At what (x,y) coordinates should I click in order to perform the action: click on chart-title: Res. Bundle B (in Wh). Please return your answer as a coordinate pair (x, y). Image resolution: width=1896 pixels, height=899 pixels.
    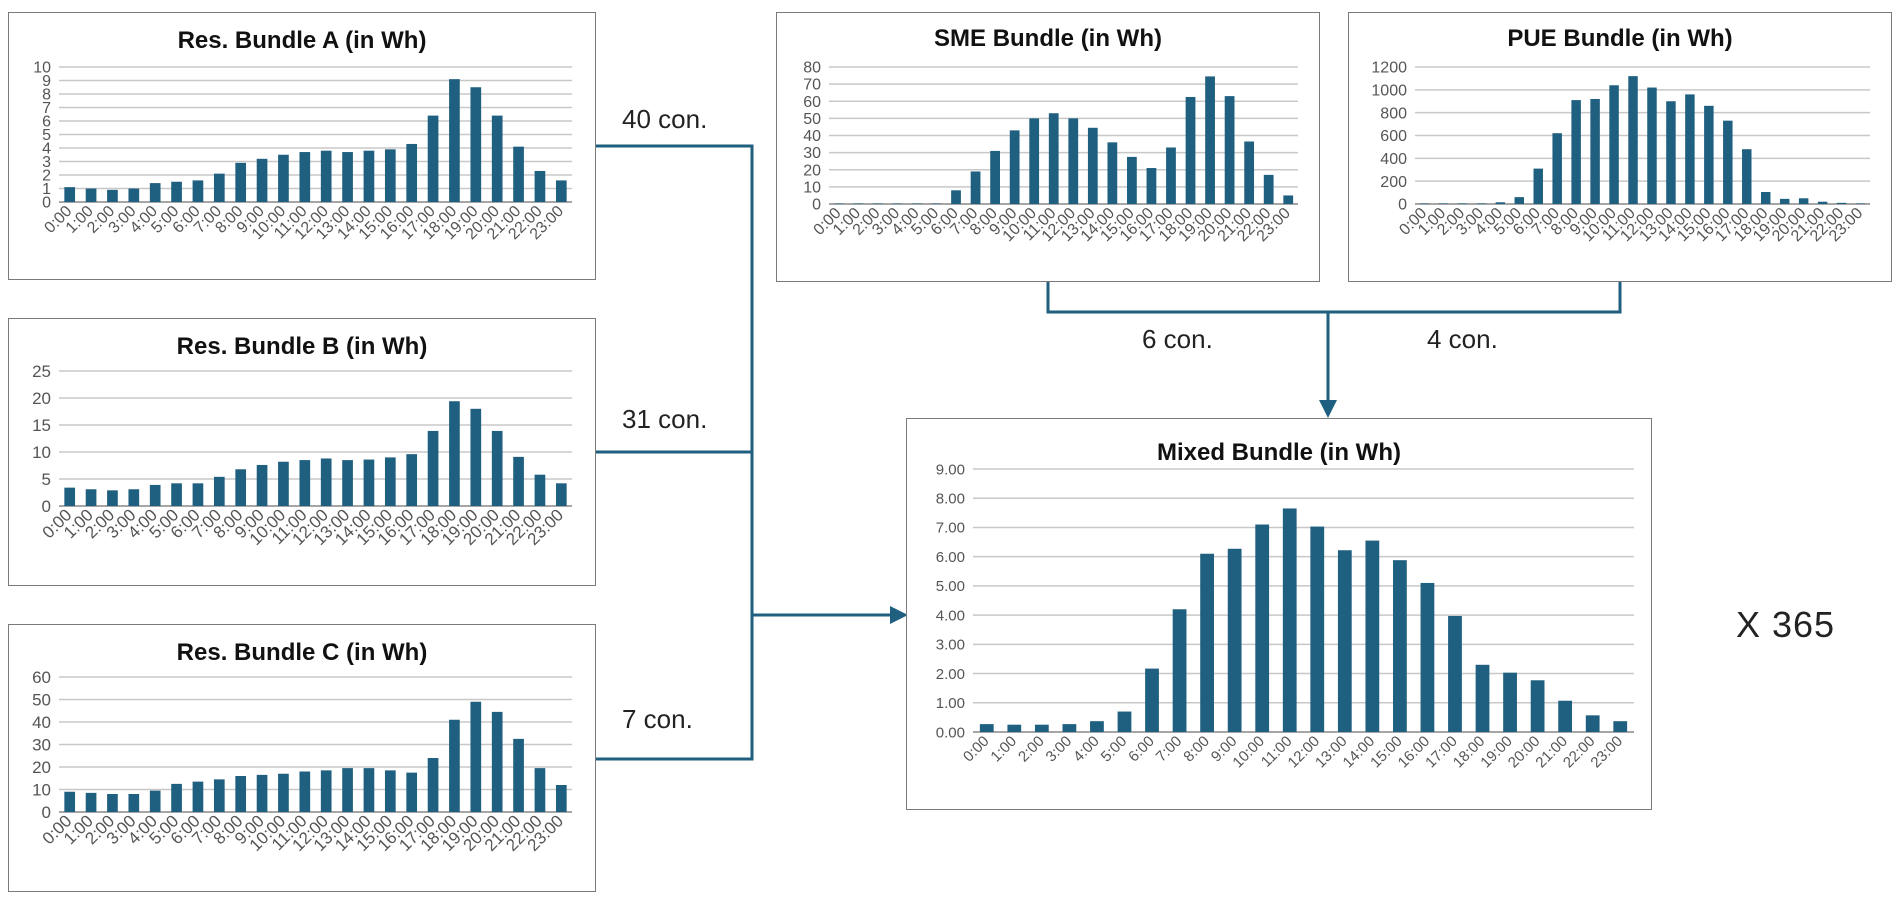
    Looking at the image, I should click on (302, 346).